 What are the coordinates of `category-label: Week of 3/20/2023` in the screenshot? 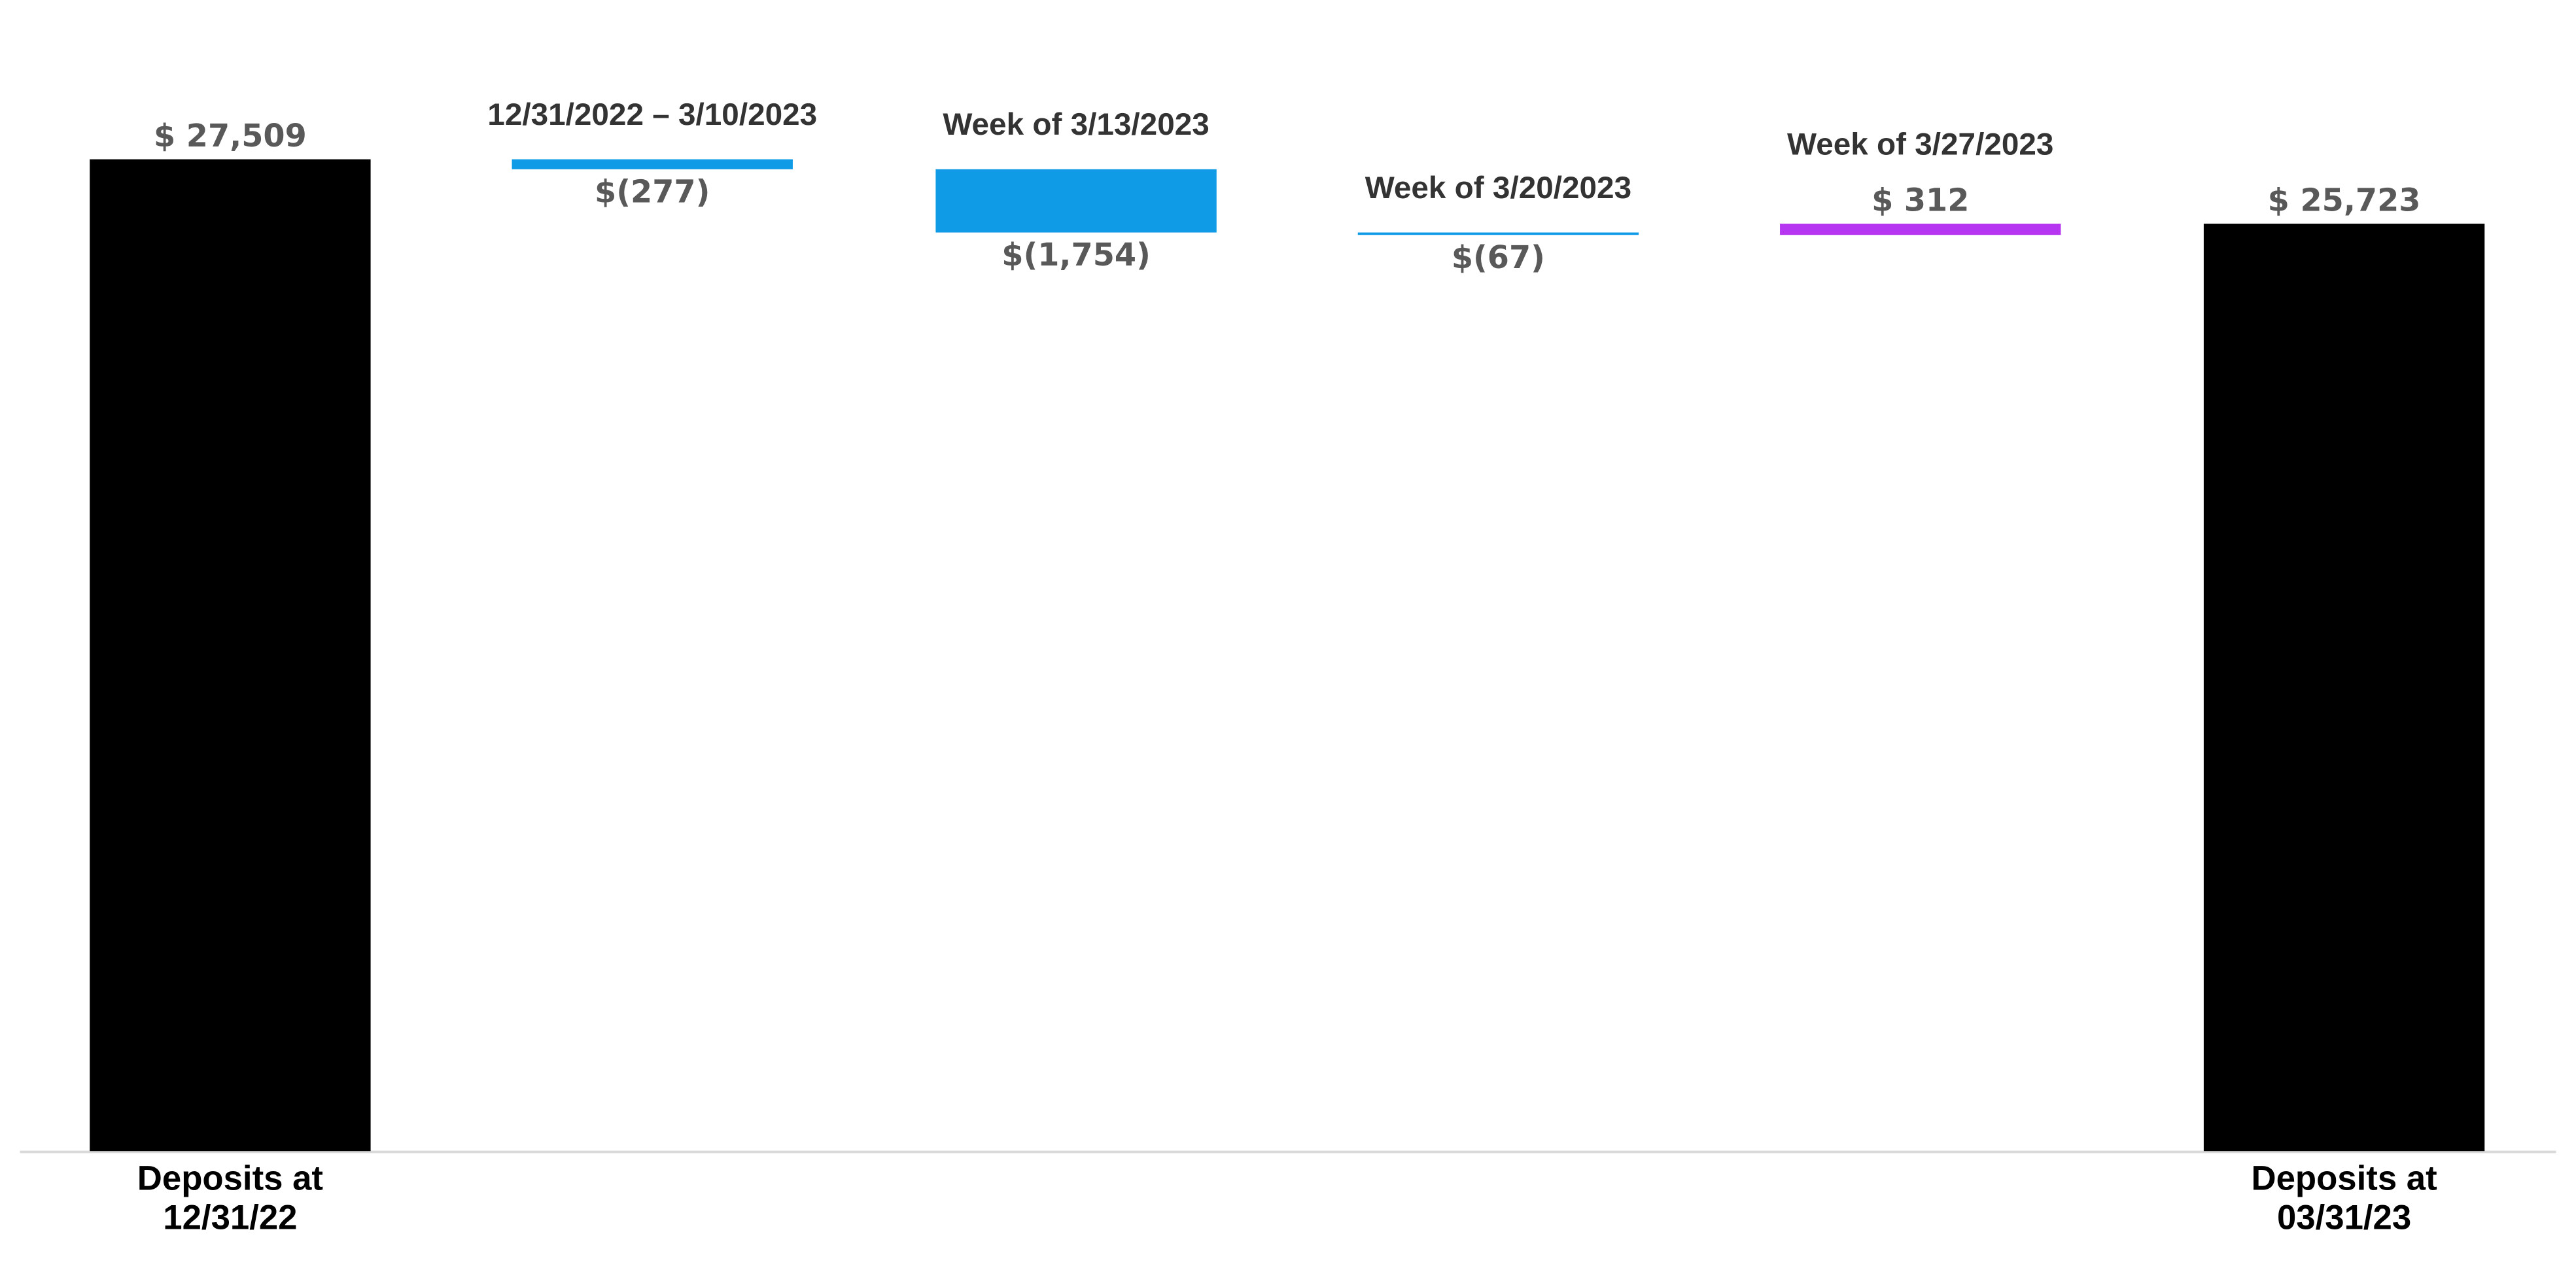 It's located at (1498, 188).